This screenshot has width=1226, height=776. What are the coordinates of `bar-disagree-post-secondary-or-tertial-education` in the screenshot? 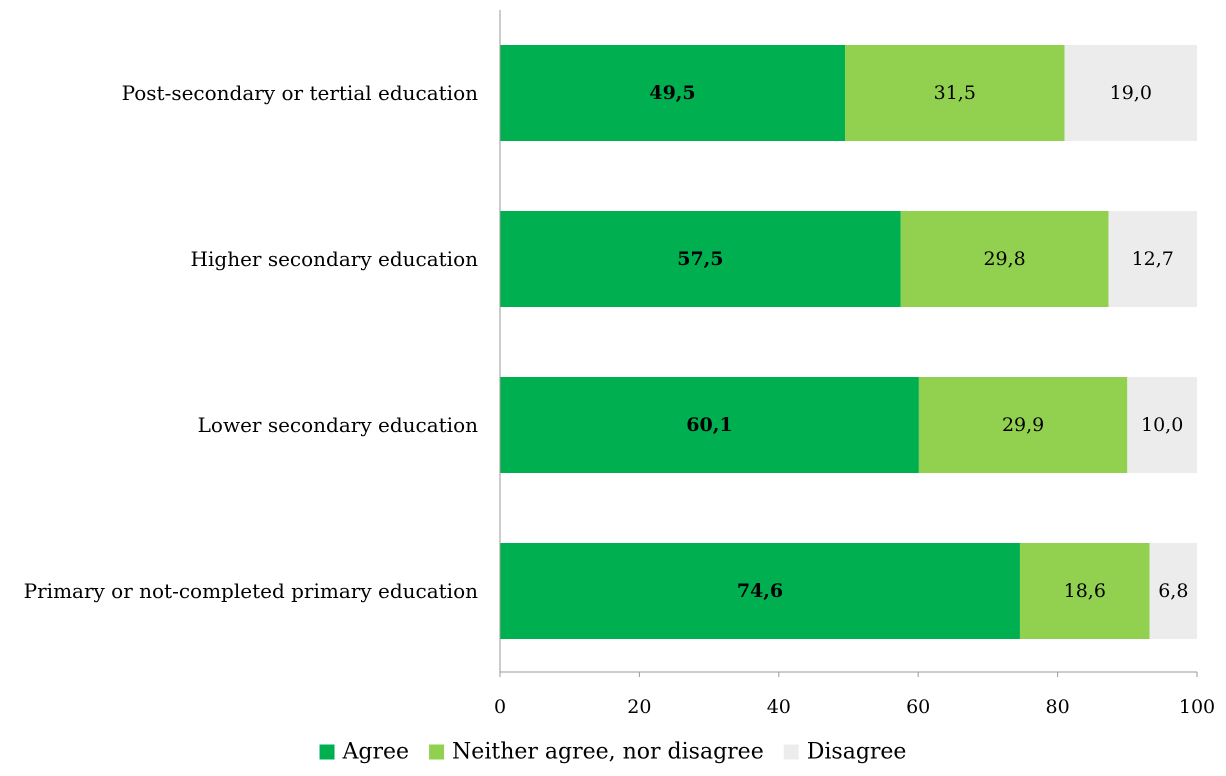 It's located at (1130, 93).